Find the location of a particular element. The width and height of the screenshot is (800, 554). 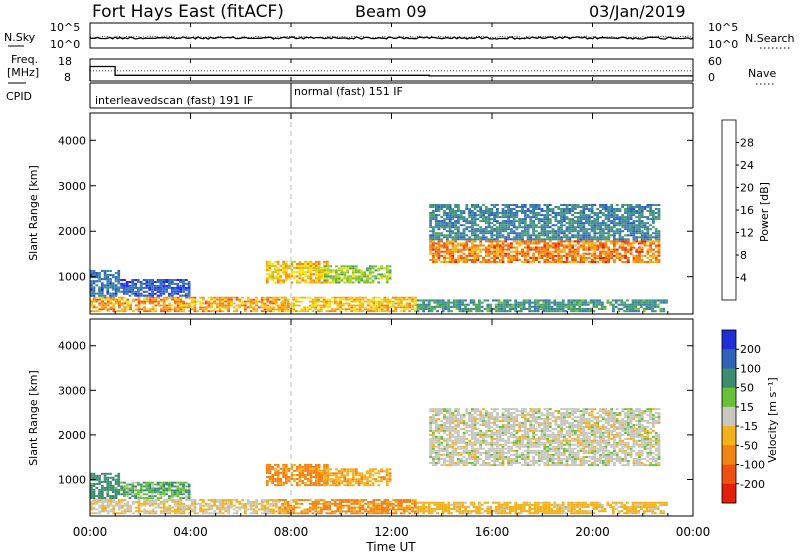

velocity-echoes is located at coordinates (379, 461).